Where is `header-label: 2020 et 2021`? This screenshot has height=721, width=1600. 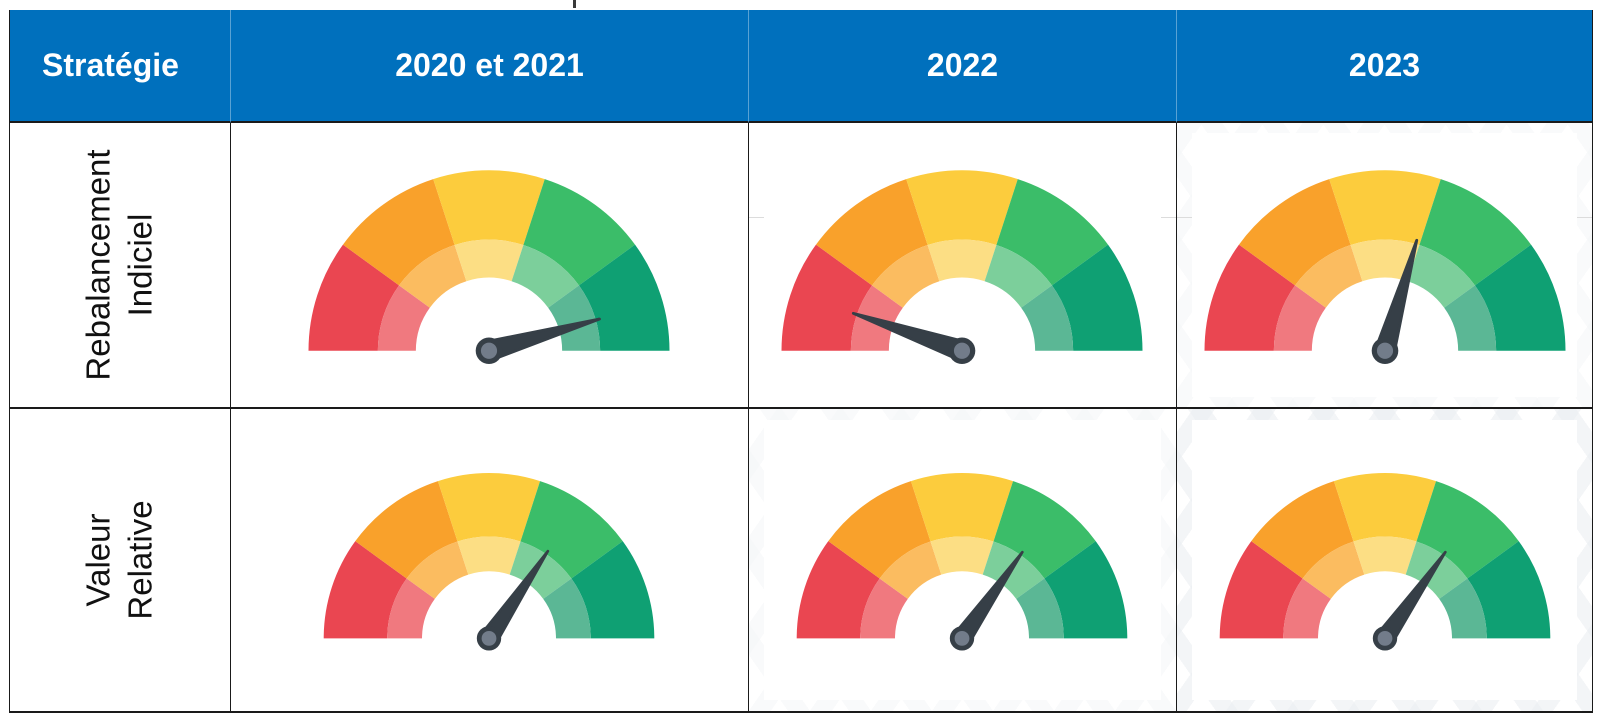 header-label: 2020 et 2021 is located at coordinates (489, 65).